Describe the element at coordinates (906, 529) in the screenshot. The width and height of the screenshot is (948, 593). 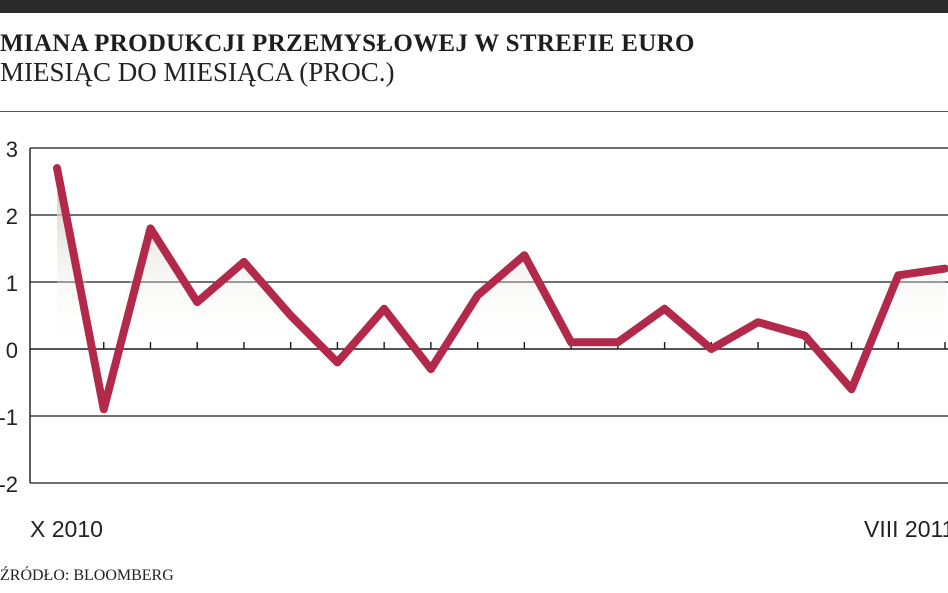
I see `x-tick-label-end: VIII 2011` at that location.